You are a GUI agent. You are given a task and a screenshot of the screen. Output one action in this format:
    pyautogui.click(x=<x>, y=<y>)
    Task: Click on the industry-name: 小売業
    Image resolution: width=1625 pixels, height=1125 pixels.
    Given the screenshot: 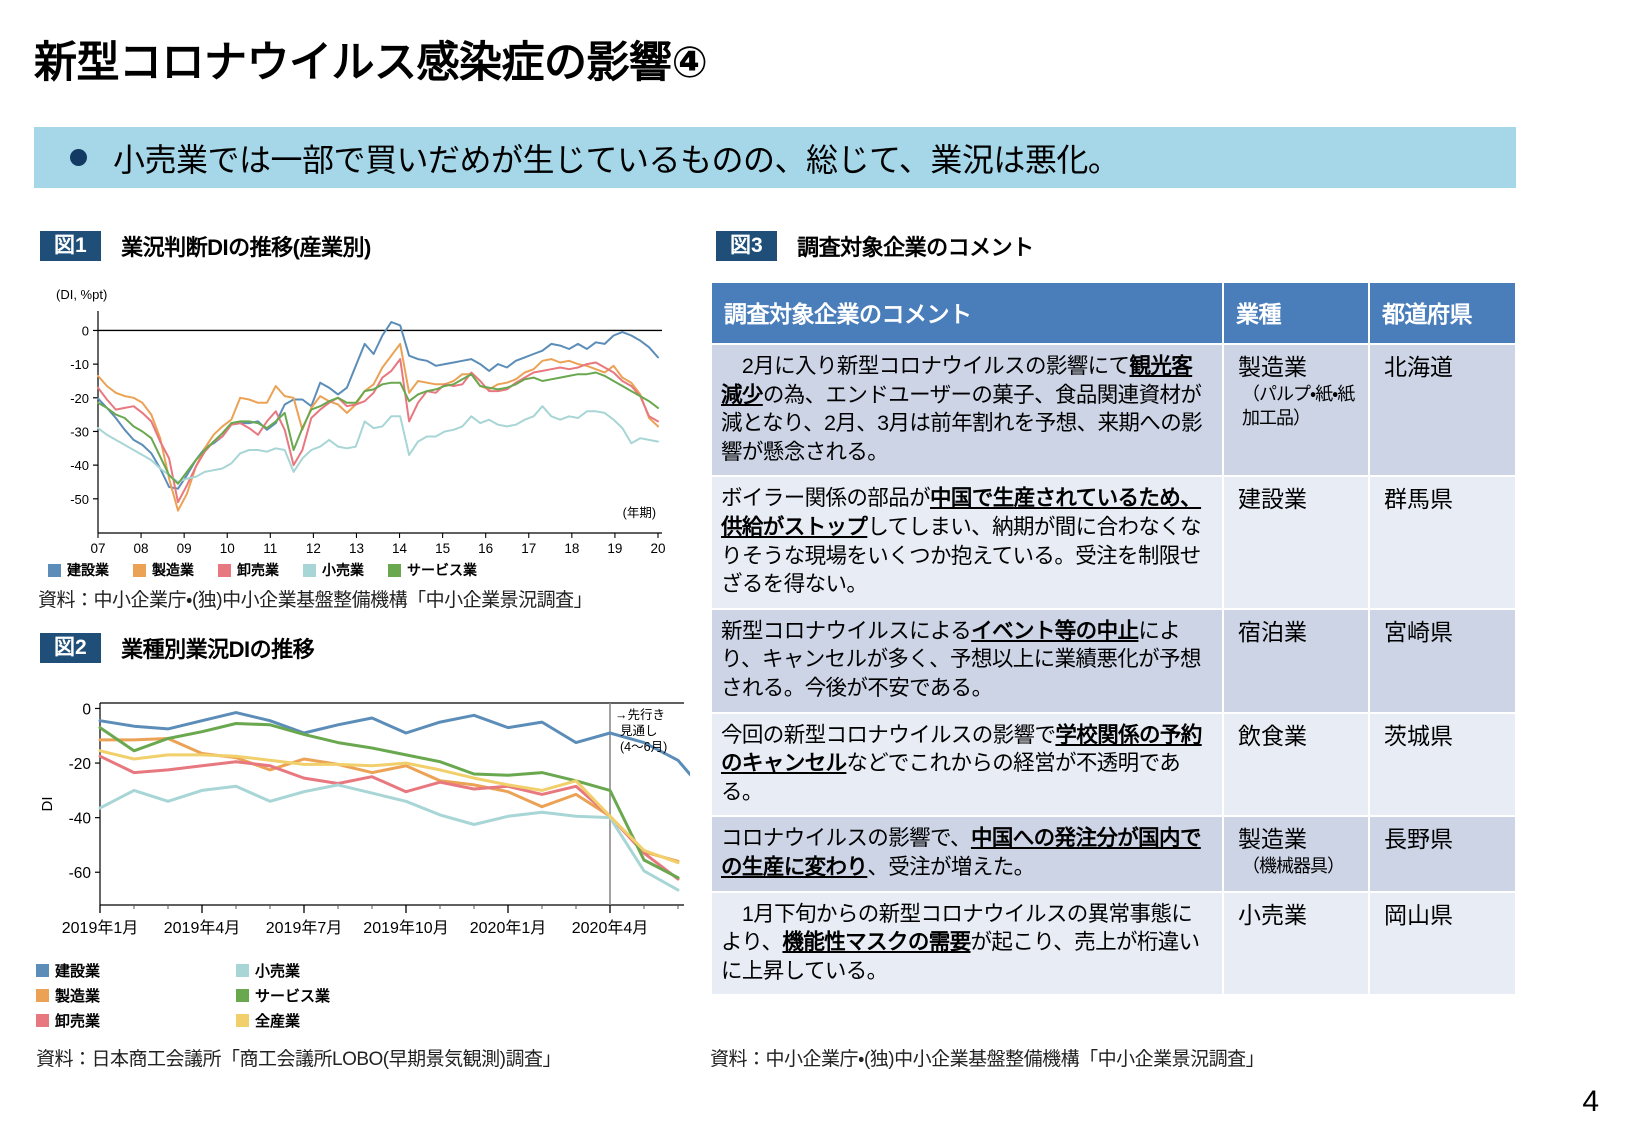 What is the action you would take?
    pyautogui.click(x=1272, y=914)
    